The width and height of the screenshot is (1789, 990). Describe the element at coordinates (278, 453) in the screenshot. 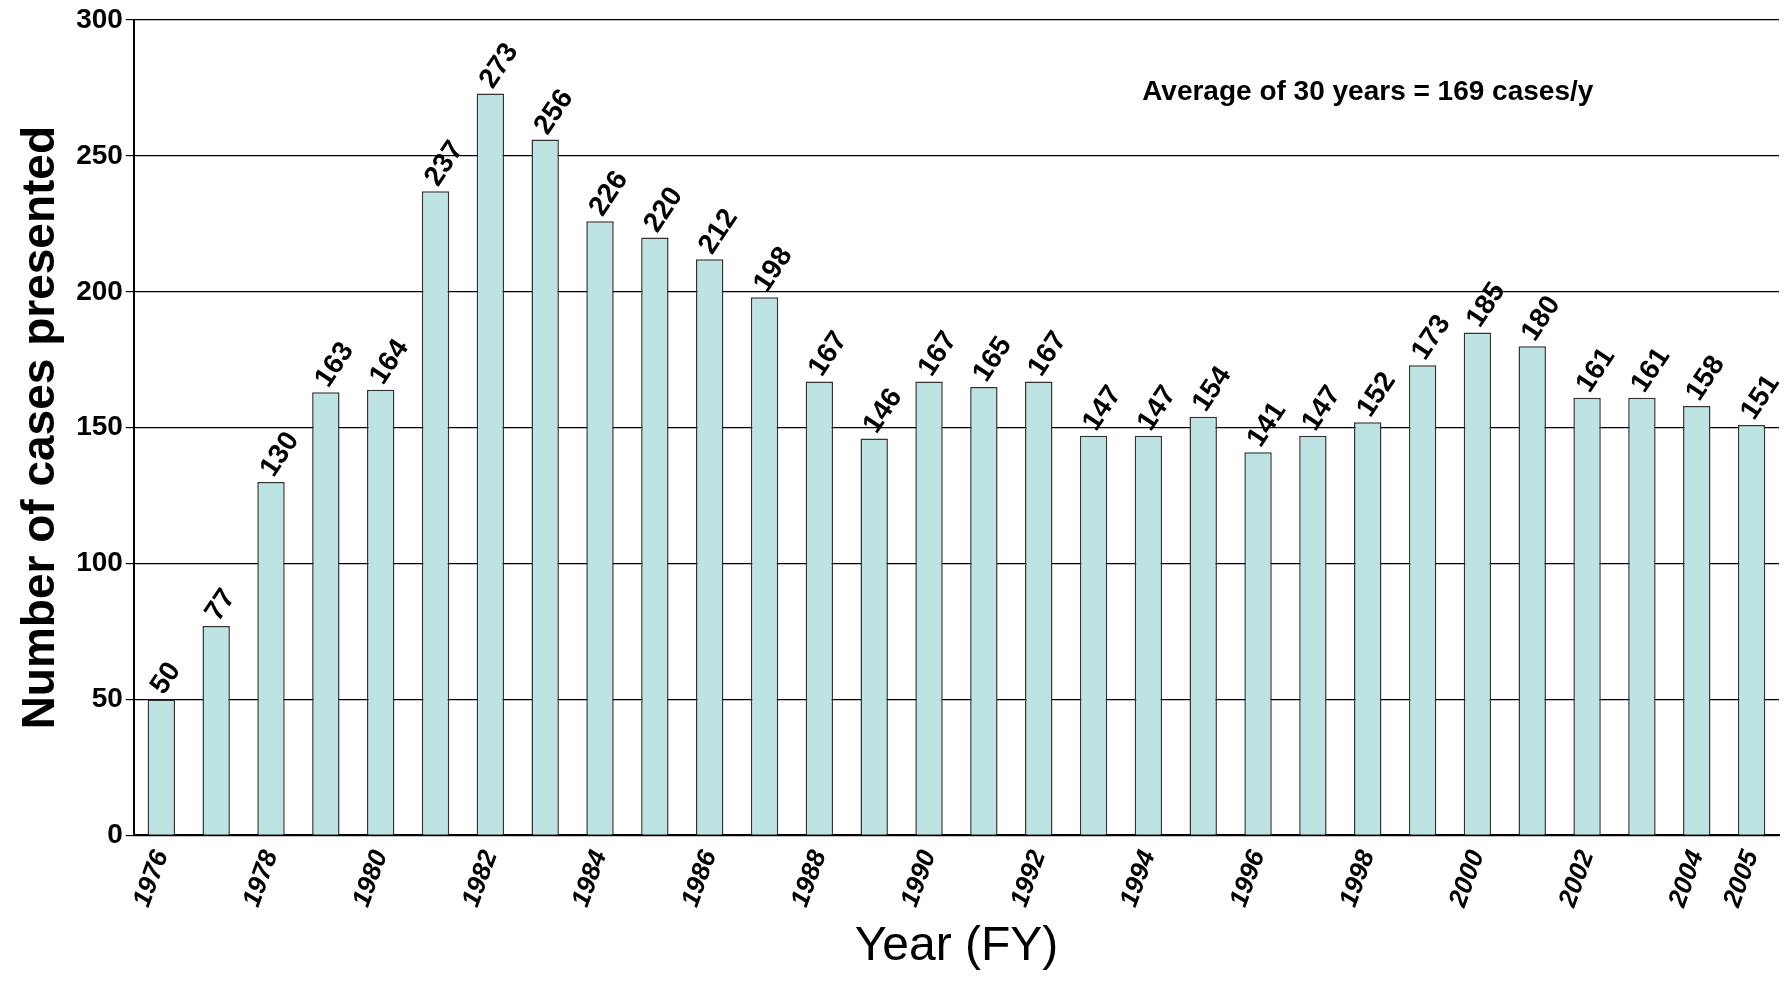

I see `data-label: 130` at that location.